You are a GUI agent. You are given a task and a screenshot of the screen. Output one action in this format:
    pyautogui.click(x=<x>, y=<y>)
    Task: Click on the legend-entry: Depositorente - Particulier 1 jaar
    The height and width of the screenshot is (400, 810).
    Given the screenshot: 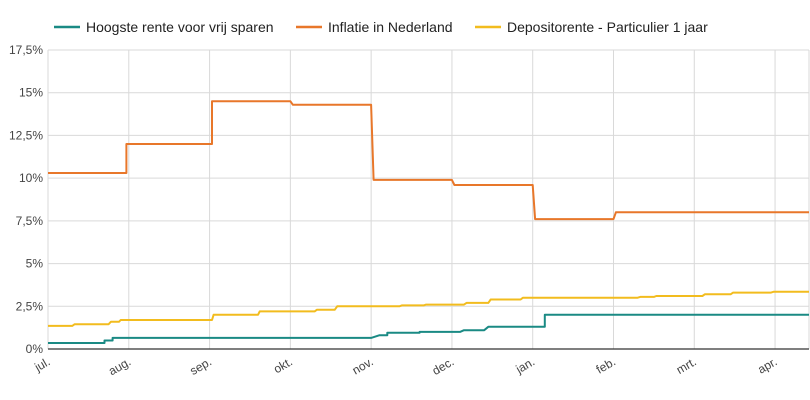 What is the action you would take?
    pyautogui.click(x=591, y=27)
    